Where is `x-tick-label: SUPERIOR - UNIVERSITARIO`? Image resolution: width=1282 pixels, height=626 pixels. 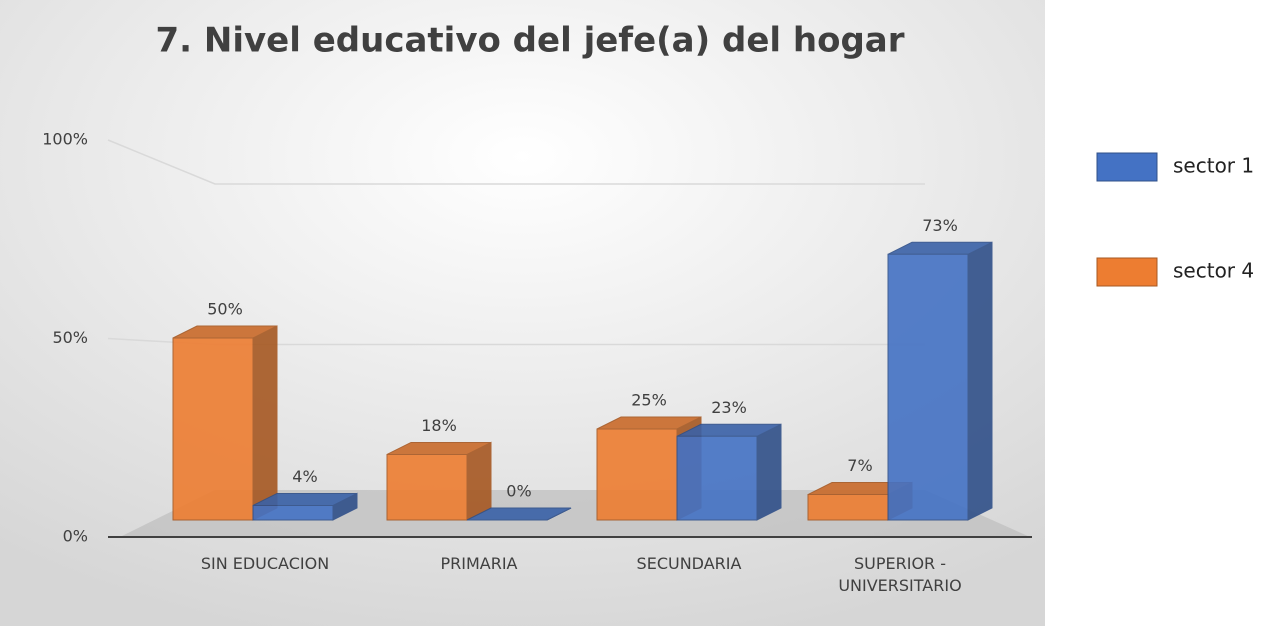
x-tick-label: SUPERIOR - UNIVERSITARIO is located at coordinates (900, 574).